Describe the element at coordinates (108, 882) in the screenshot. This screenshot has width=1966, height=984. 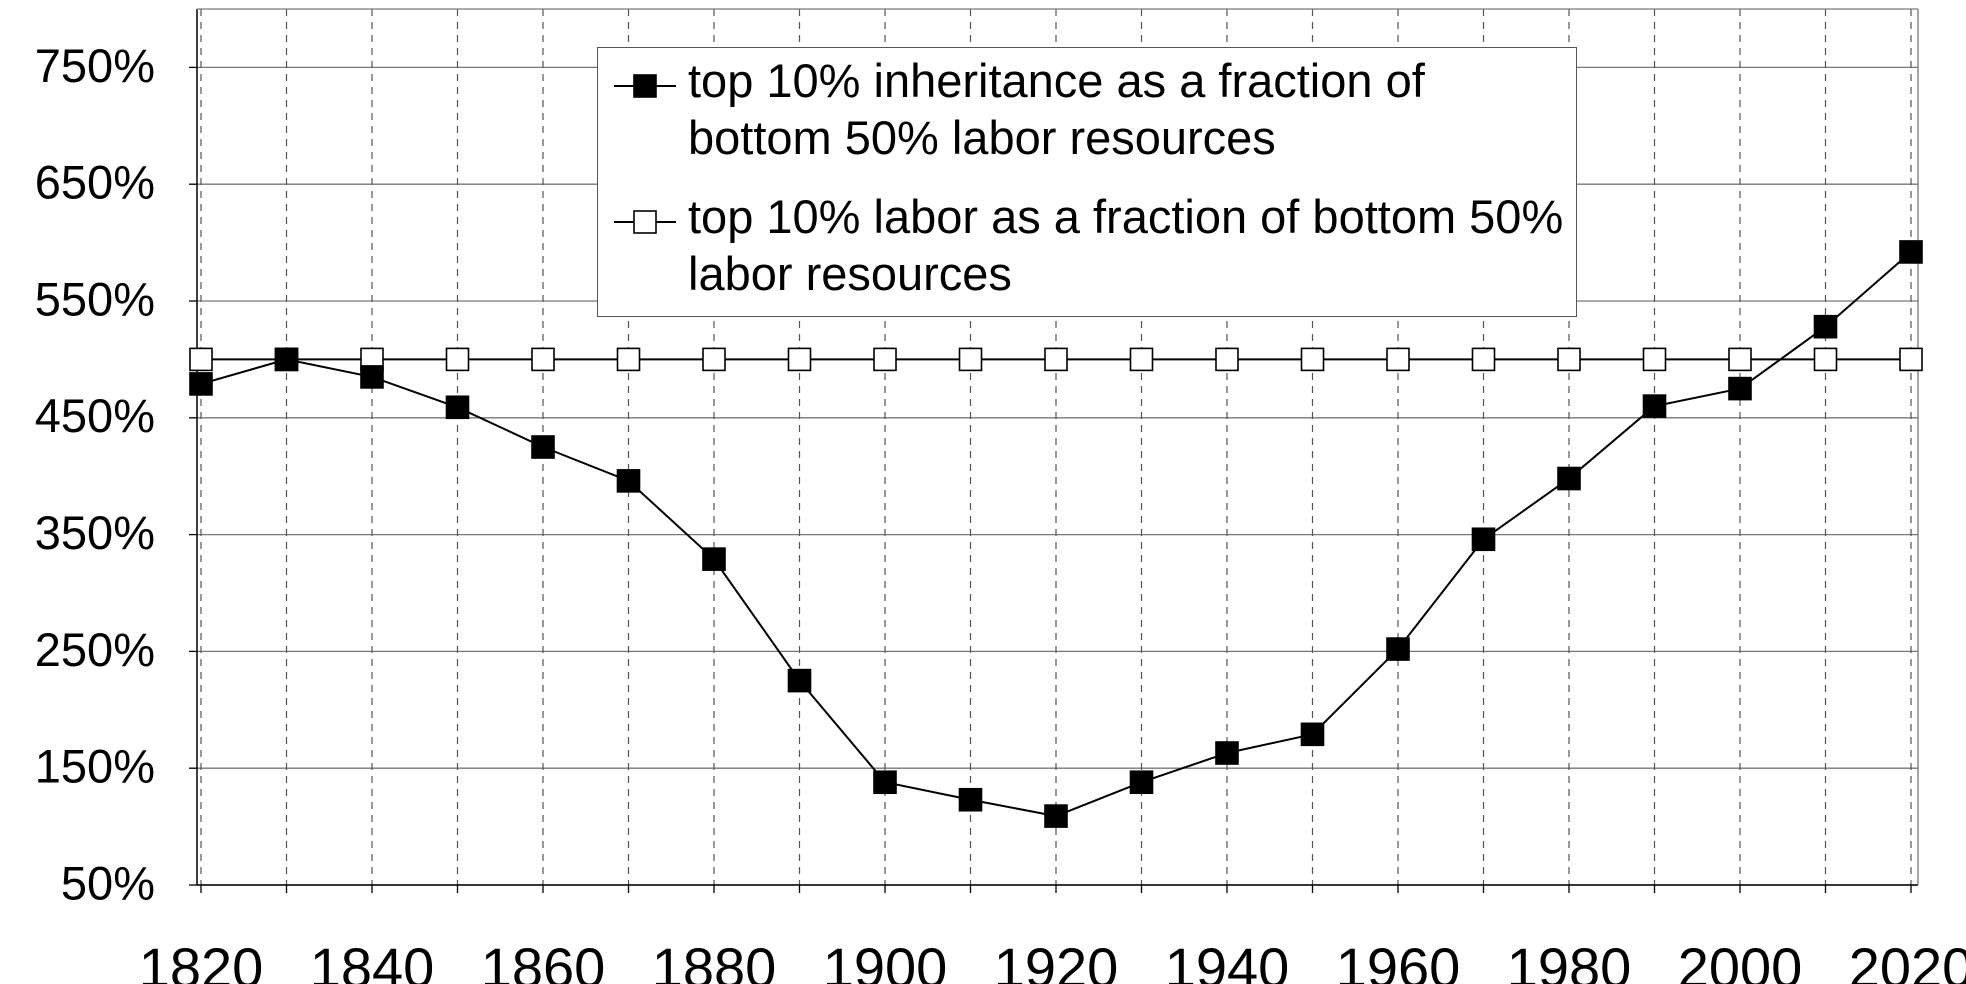
I see `y-tick-label: 50%` at that location.